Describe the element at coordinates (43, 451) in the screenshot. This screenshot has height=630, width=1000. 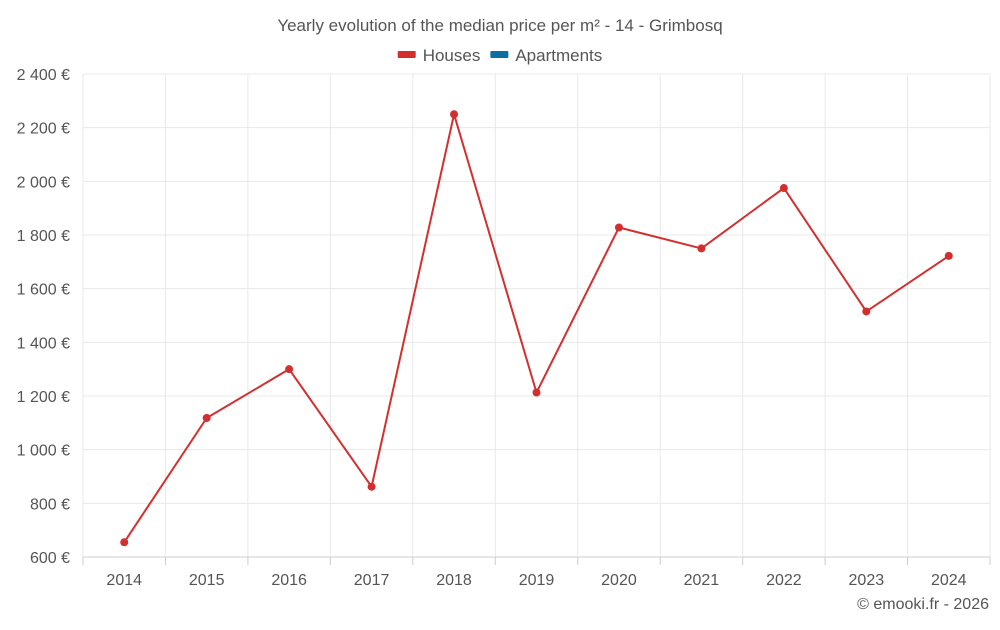
I see `y-tick-label: 1 000 €` at that location.